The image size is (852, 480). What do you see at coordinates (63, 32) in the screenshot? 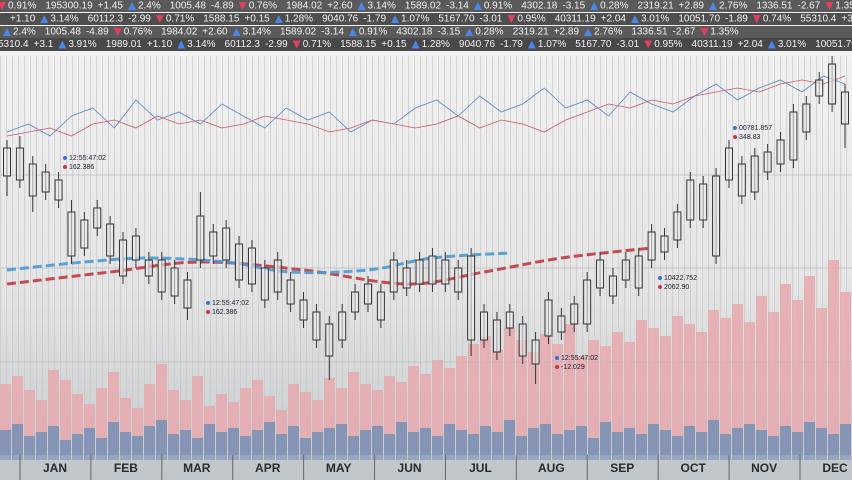
I see `ticker-price: 1005.48` at bounding box center [63, 32].